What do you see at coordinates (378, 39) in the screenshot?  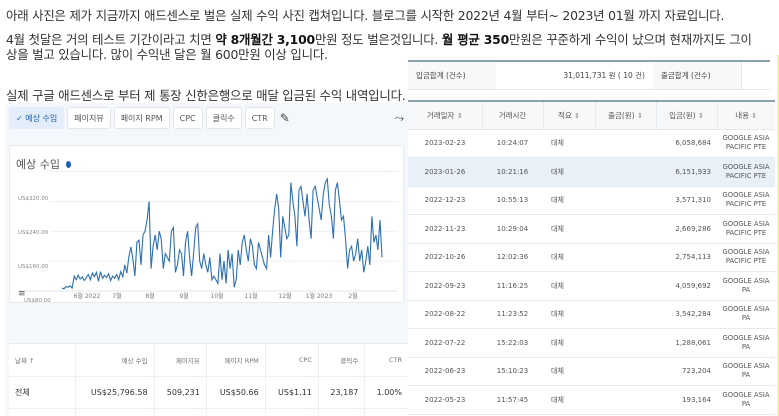 I see `intro-text: 만원 정도 벌은것입니다.` at bounding box center [378, 39].